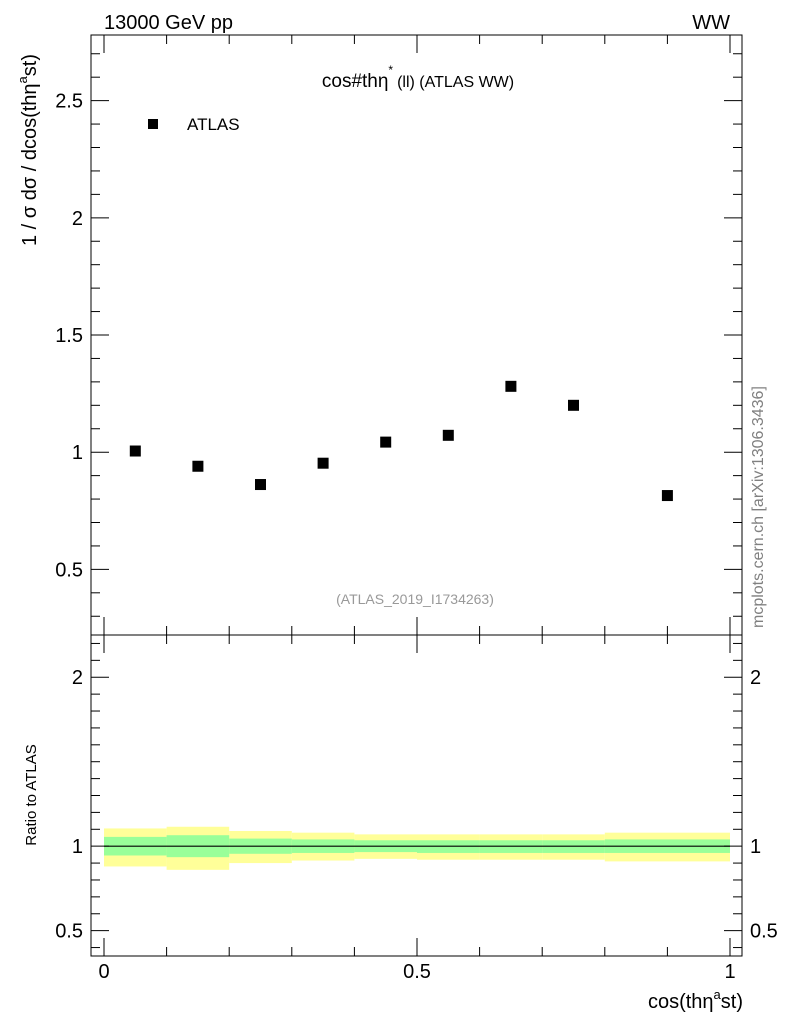 Image resolution: width=786 pixels, height=1024 pixels. Describe the element at coordinates (718, 994) in the screenshot. I see `x-label-sup: a` at that location.